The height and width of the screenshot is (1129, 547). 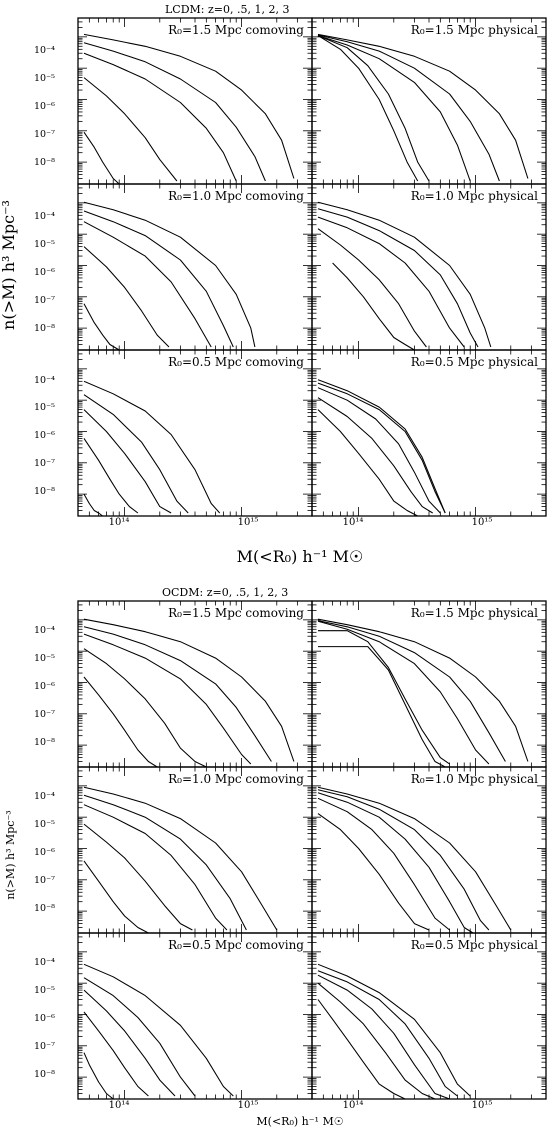 I want to click on xtick-labels-lcdm: 10¹⁴ 10¹⁵ 10¹⁴ 10¹⁵, so click(x=301, y=522).